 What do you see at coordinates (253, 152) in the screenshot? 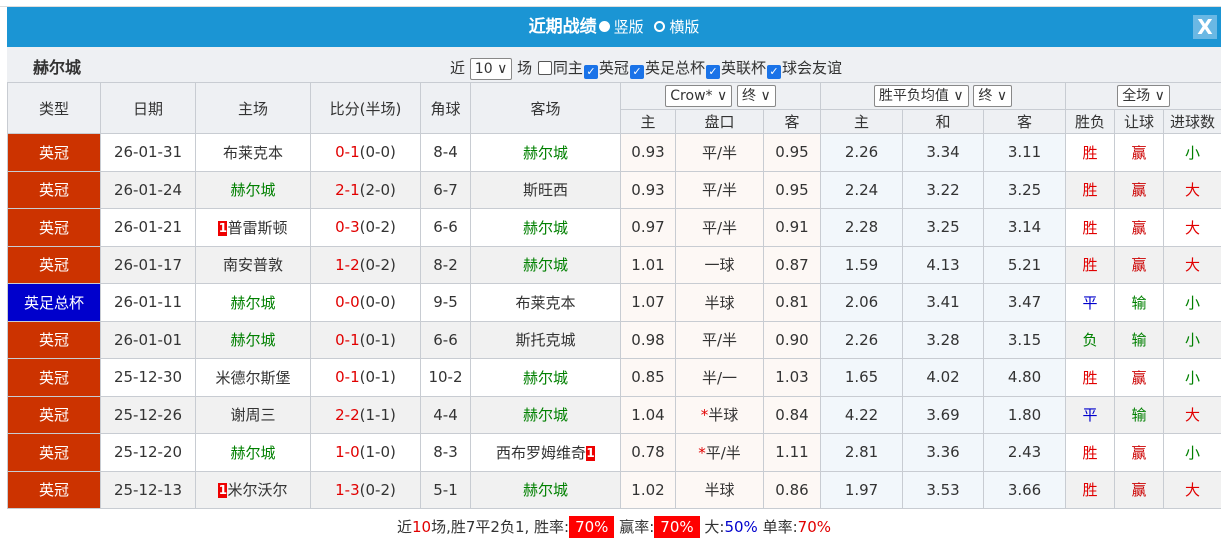
I see `home-team: 布莱克本` at bounding box center [253, 152].